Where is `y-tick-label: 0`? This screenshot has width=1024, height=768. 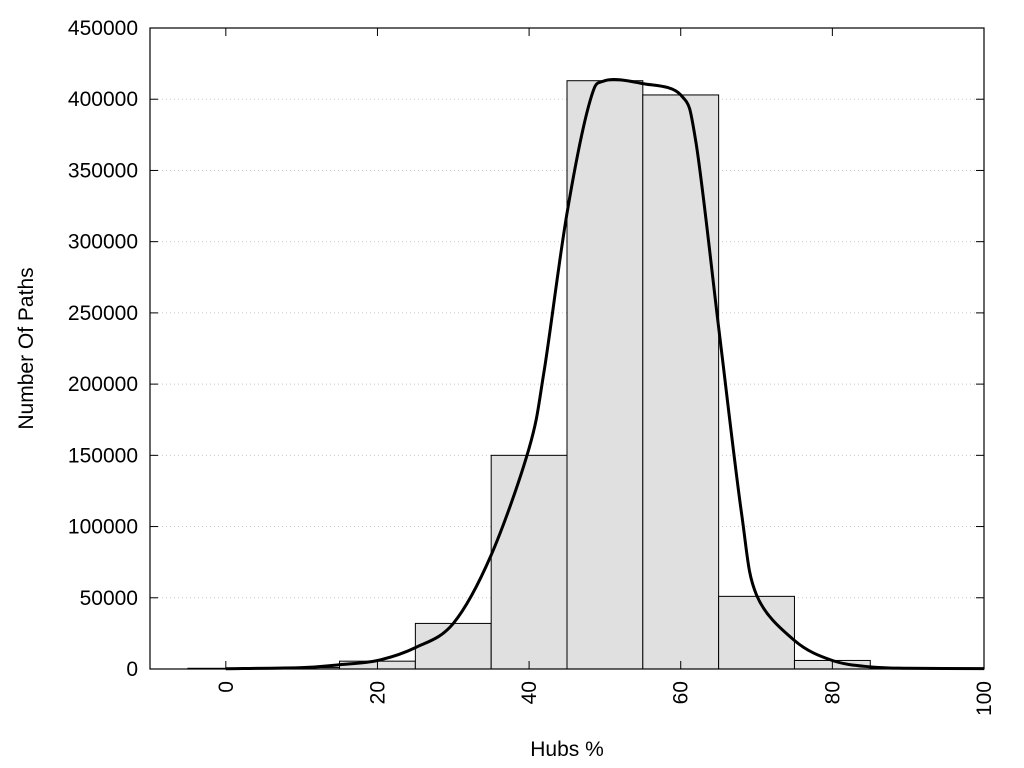
y-tick-label: 0 is located at coordinates (132, 669).